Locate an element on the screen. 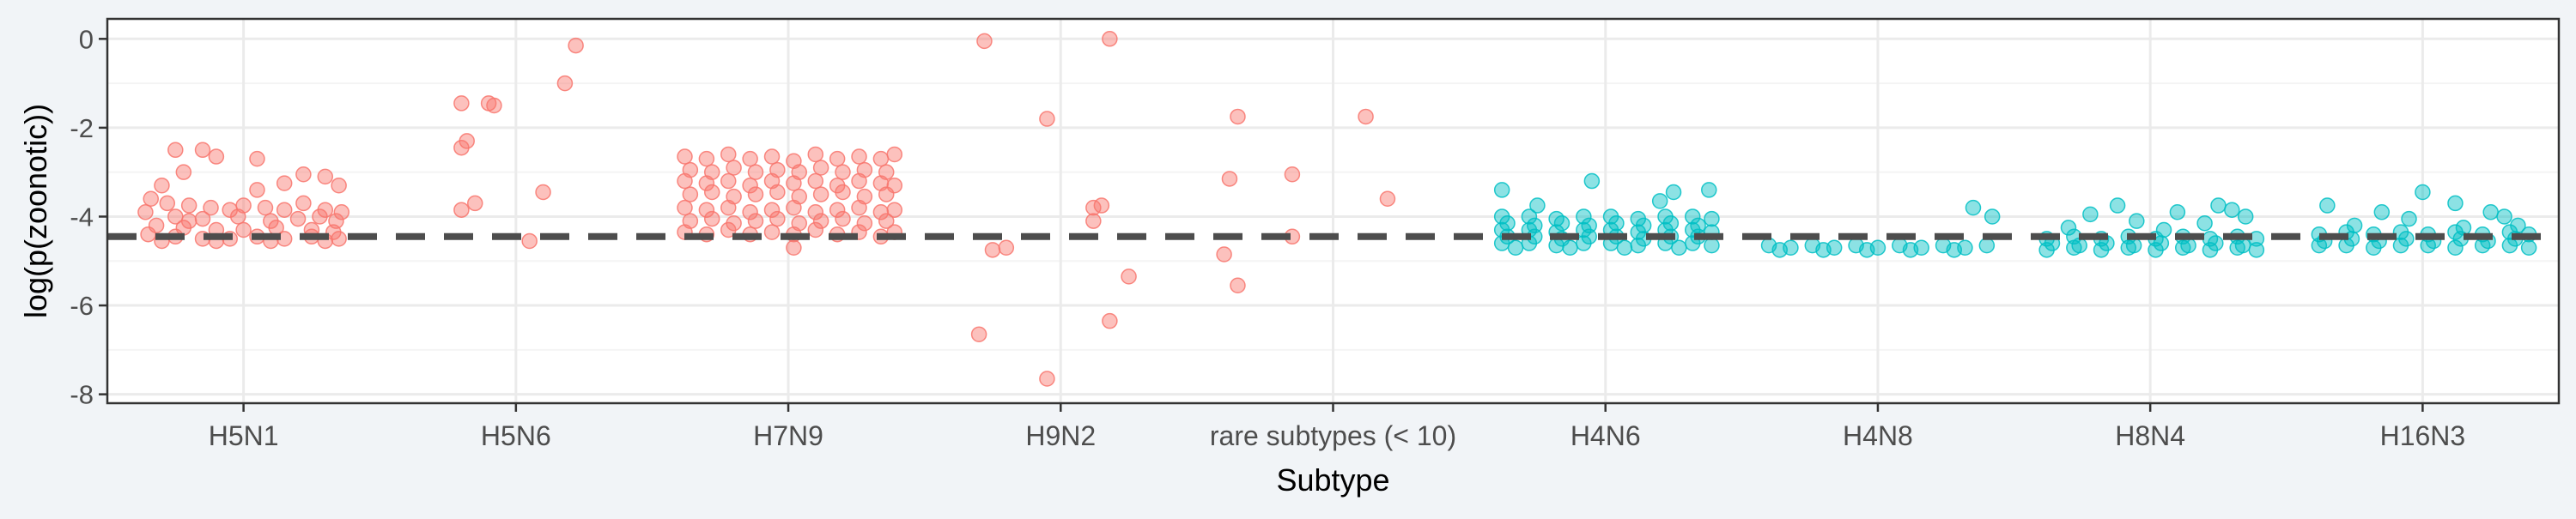 This screenshot has height=519, width=2576. y-tick-label: -6 is located at coordinates (82, 306).